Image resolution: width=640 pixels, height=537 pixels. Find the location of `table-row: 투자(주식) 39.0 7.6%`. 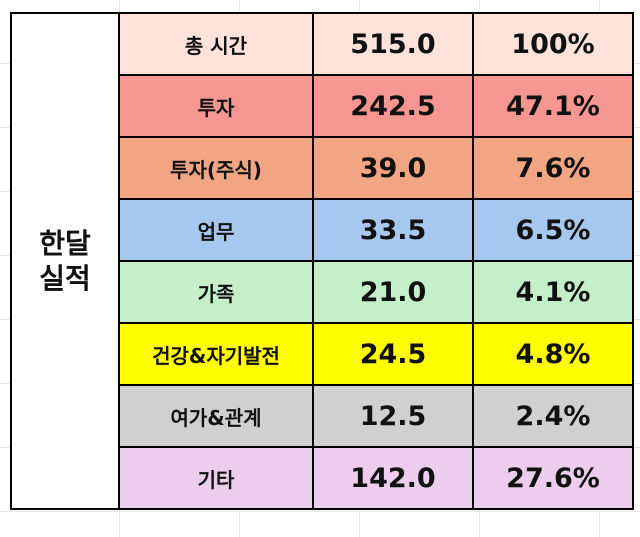

table-row: 투자(주식) 39.0 7.6% is located at coordinates (322, 168).